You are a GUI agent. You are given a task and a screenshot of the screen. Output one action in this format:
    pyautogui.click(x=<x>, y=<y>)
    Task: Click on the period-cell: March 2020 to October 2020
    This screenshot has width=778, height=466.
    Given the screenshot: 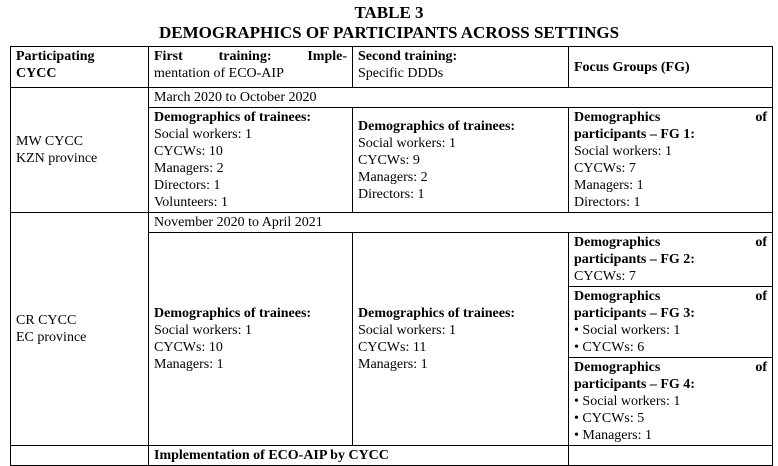 What is the action you would take?
    pyautogui.click(x=460, y=97)
    